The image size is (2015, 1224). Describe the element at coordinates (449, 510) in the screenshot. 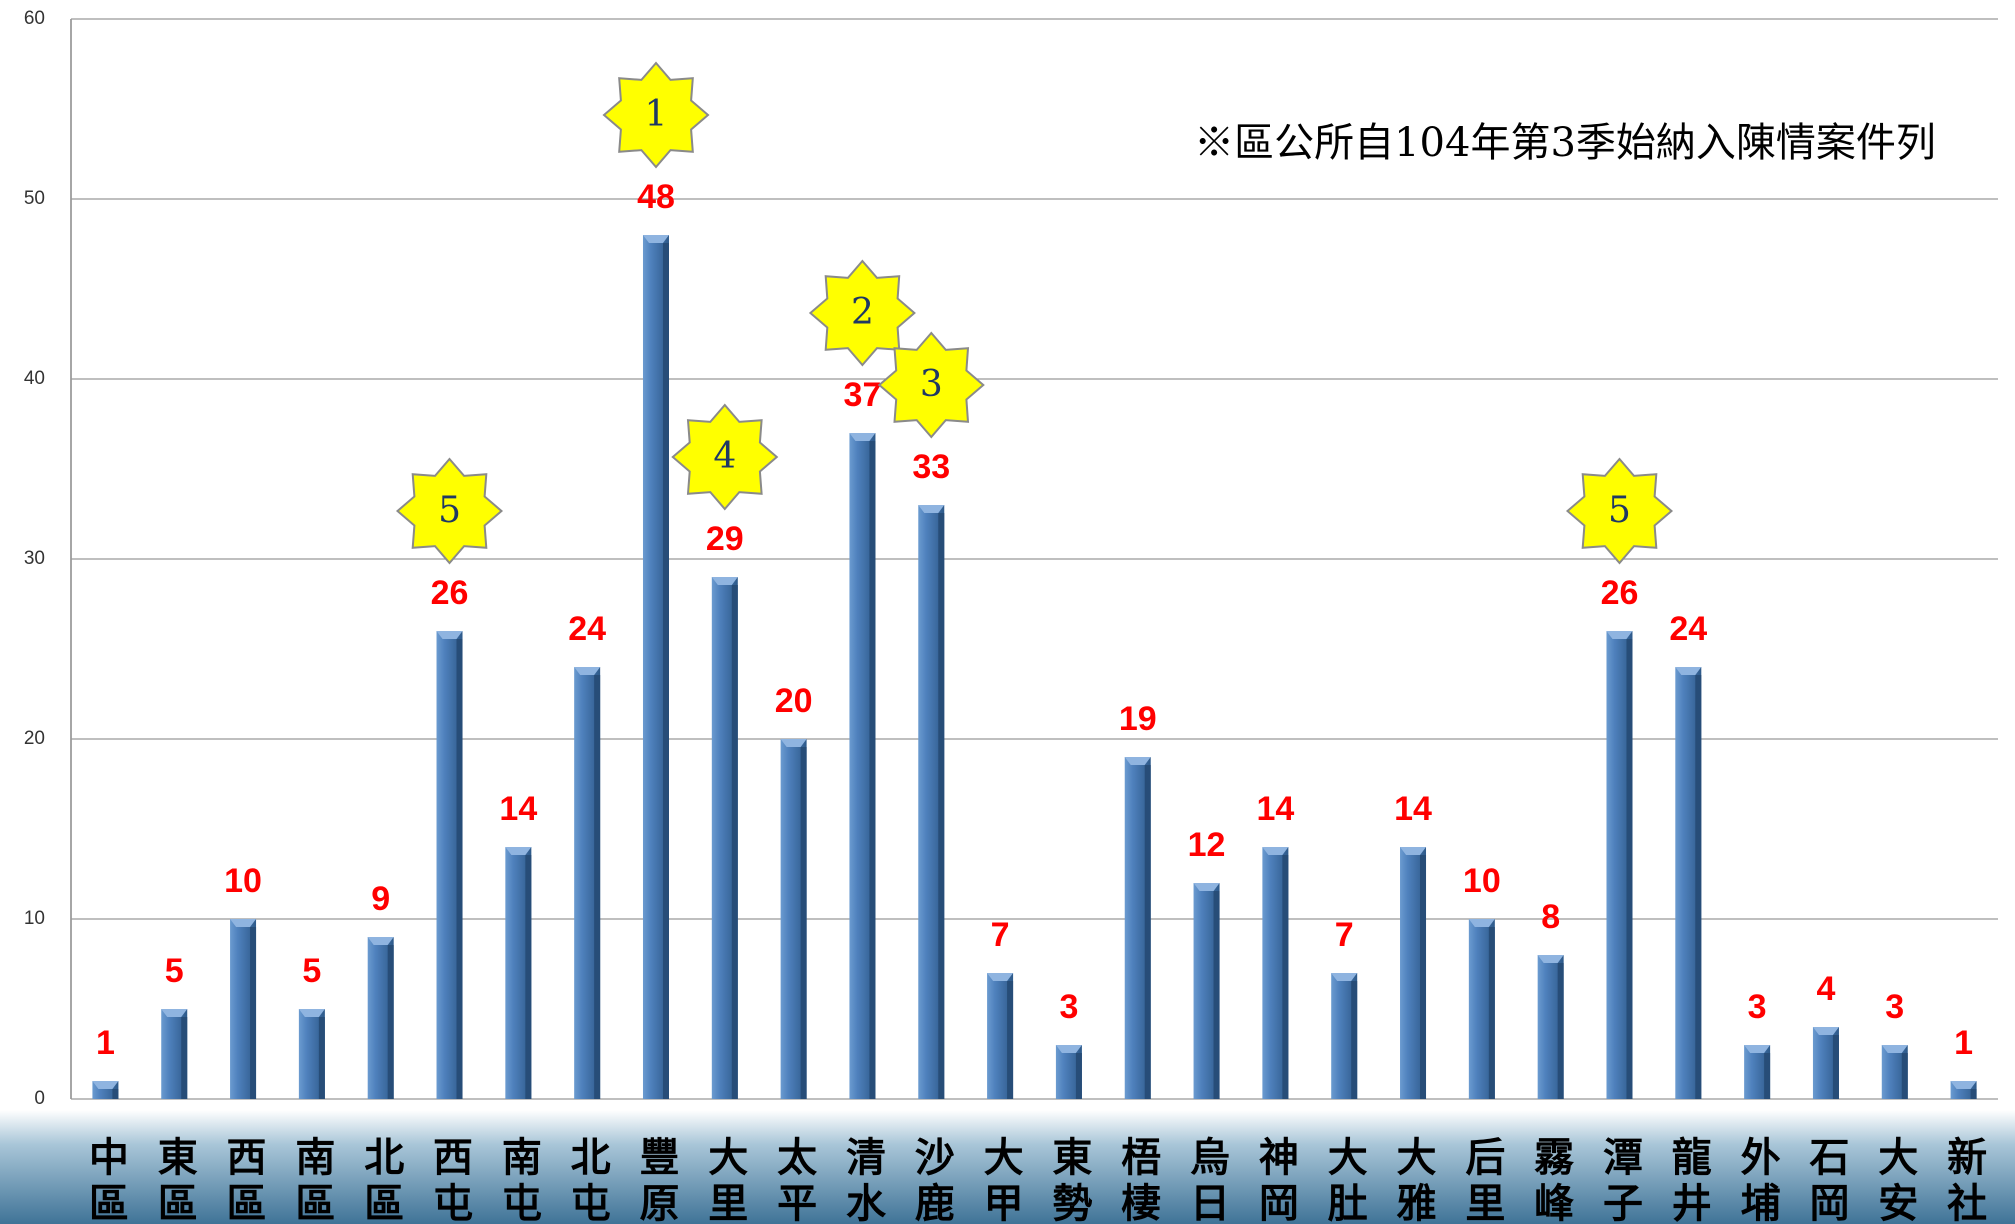

I see `rank-badge-label: 5` at that location.